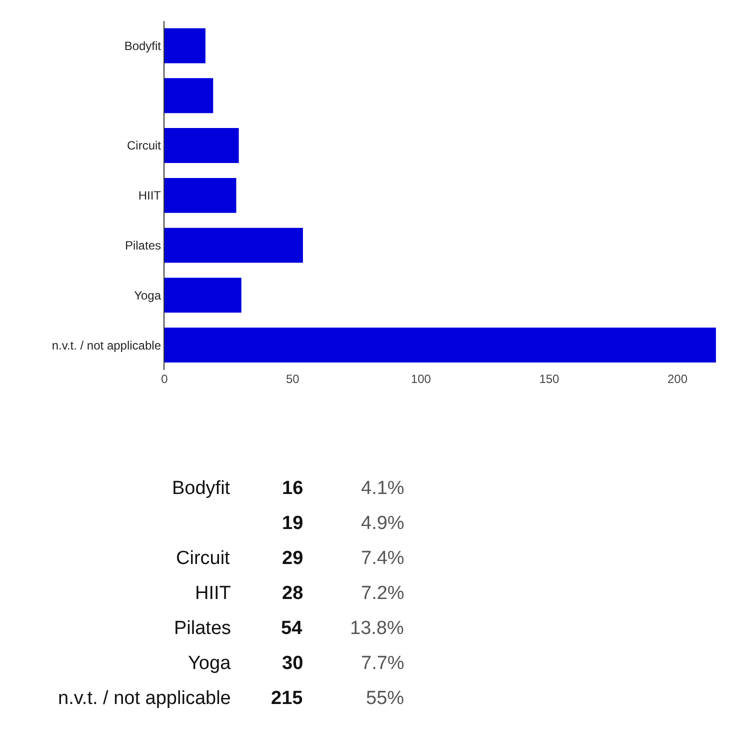 The height and width of the screenshot is (740, 744). Describe the element at coordinates (148, 295) in the screenshot. I see `y-tick-label: Yoga` at that location.